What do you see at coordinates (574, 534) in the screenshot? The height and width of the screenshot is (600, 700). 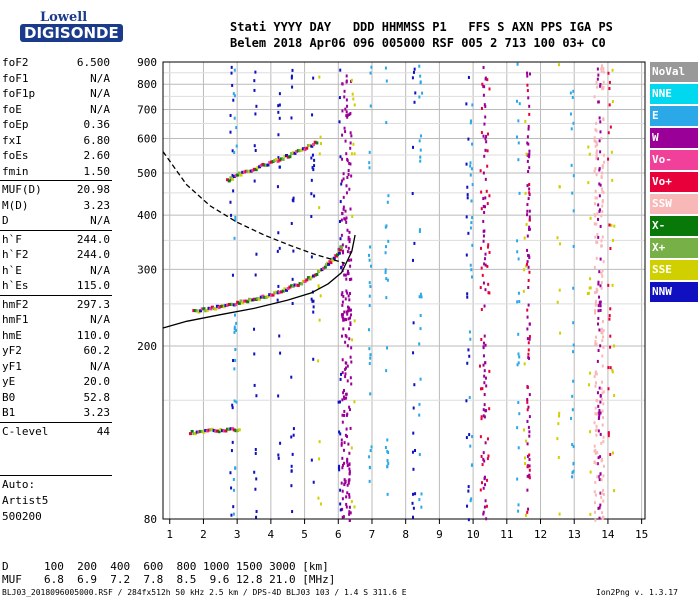 I see `x-tick-label: 13` at bounding box center [574, 534].